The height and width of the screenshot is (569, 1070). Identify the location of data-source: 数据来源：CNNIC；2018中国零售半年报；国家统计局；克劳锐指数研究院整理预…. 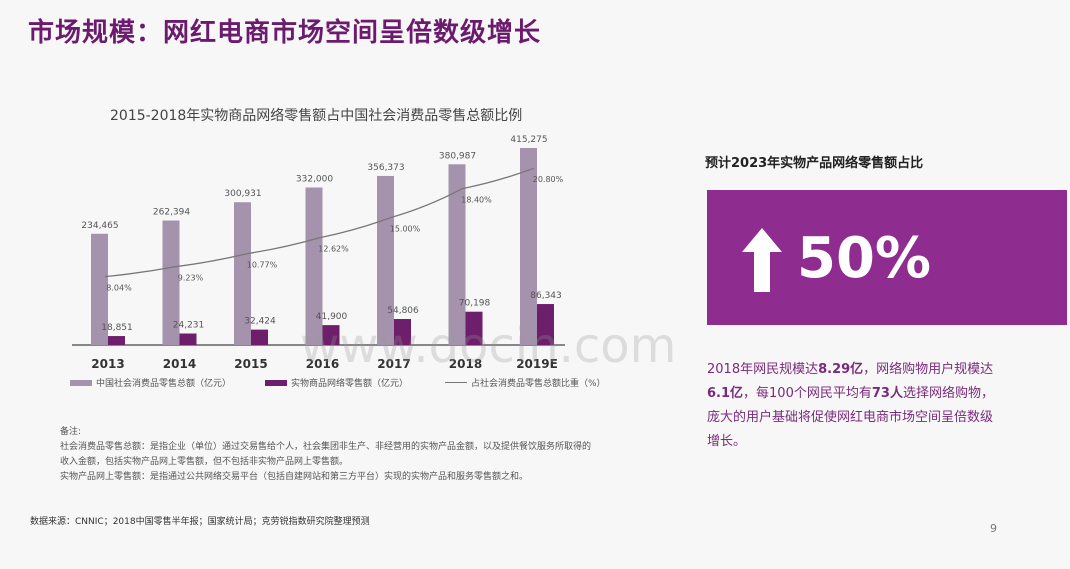
(200, 522).